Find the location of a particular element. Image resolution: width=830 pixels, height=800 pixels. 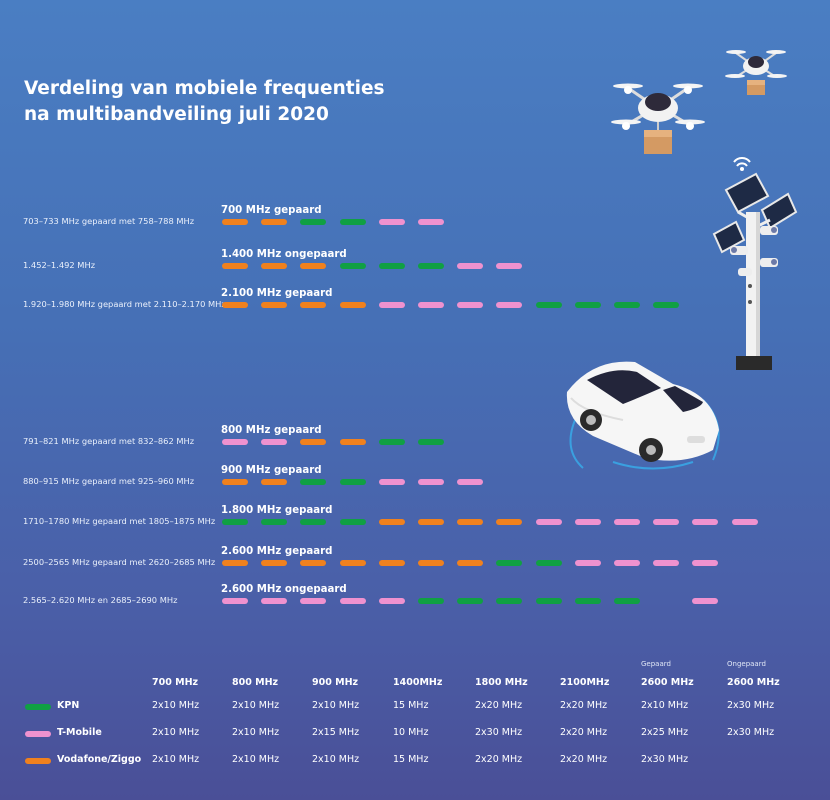

column-header: 900 MHz is located at coordinates (335, 682).